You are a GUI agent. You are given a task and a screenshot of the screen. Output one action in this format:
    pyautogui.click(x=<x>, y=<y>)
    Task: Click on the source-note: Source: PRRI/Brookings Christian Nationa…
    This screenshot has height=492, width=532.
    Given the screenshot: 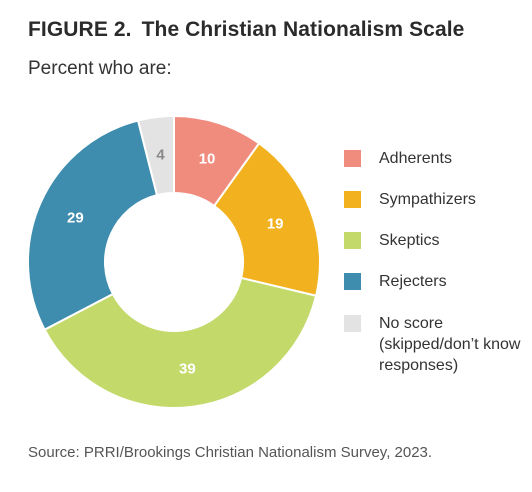 What is the action you would take?
    pyautogui.click(x=230, y=452)
    